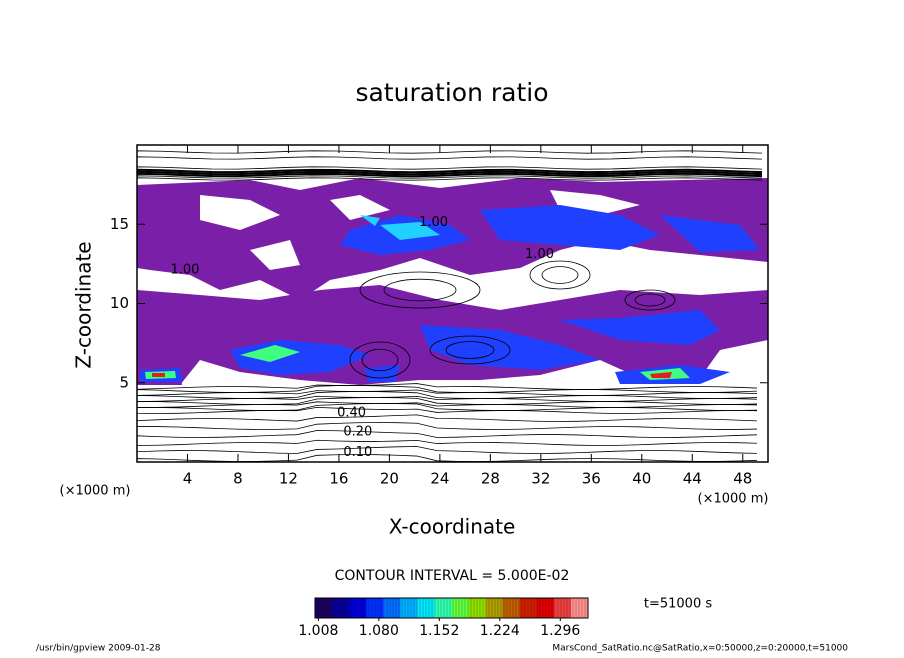  What do you see at coordinates (692, 479) in the screenshot?
I see `x-tick-label: 44` at bounding box center [692, 479].